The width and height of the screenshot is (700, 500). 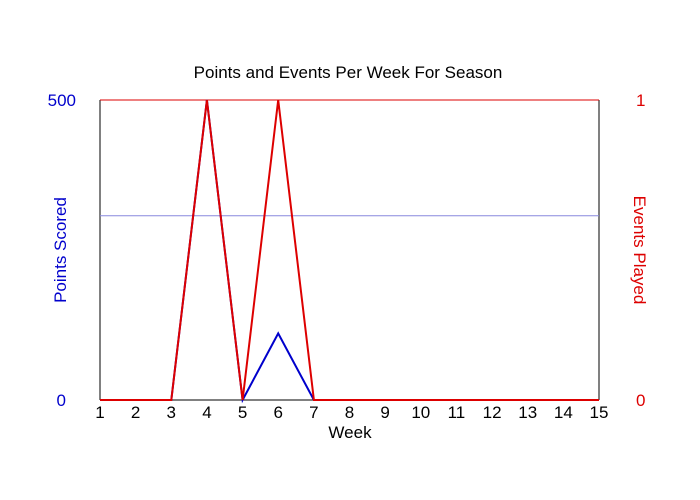 I want to click on x-tick-label-11: 11, so click(x=457, y=412).